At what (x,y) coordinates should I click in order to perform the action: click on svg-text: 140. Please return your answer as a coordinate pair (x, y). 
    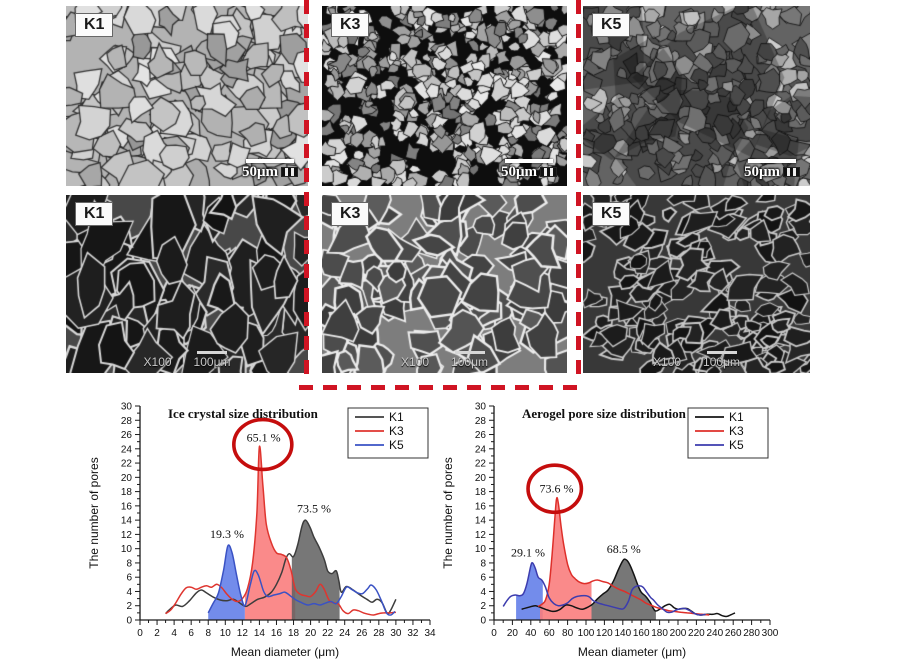
    Looking at the image, I should click on (622, 633).